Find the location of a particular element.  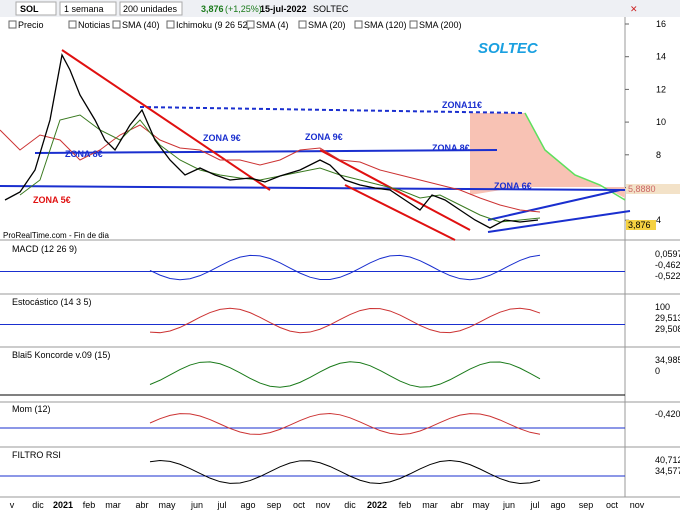

period-box is located at coordinates (88, 8).